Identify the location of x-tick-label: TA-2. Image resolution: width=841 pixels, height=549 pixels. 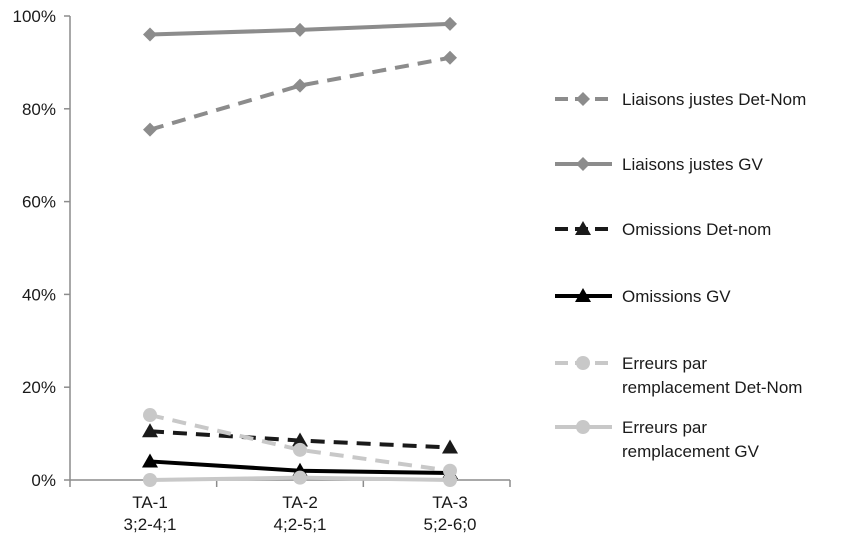
(300, 502).